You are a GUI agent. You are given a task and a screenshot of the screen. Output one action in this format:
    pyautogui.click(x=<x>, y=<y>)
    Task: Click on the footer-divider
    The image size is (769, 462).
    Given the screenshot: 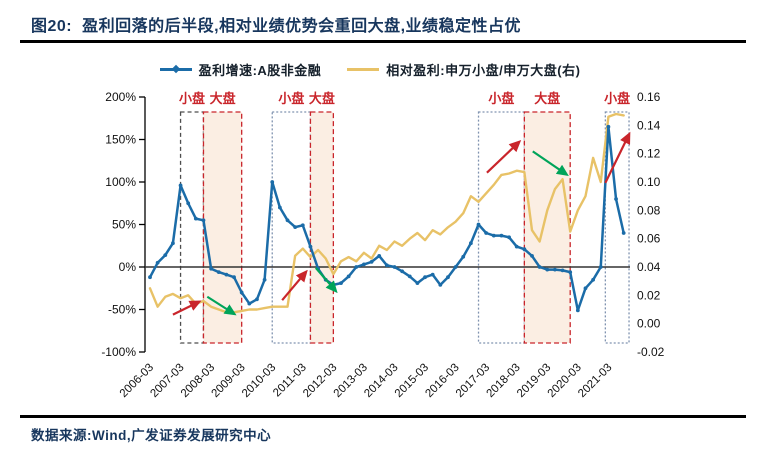 What is the action you would take?
    pyautogui.click(x=383, y=416)
    